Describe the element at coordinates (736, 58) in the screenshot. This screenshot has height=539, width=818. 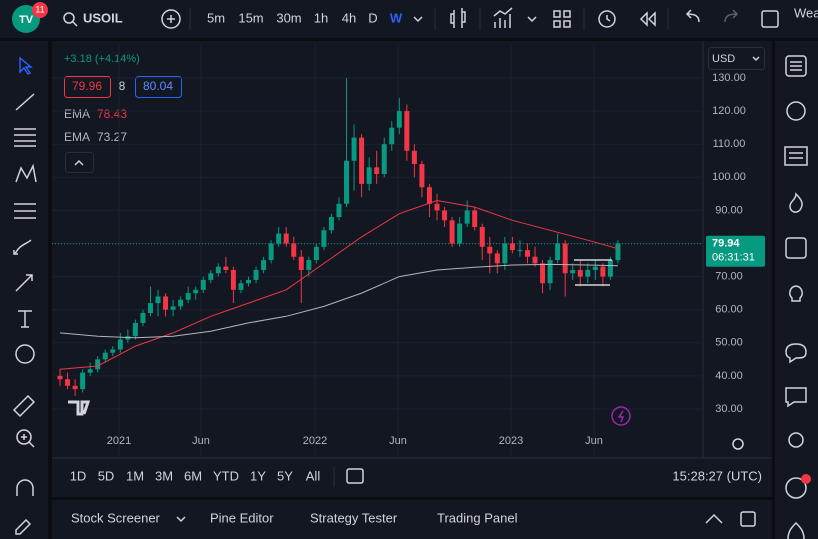
I see `currency-button` at that location.